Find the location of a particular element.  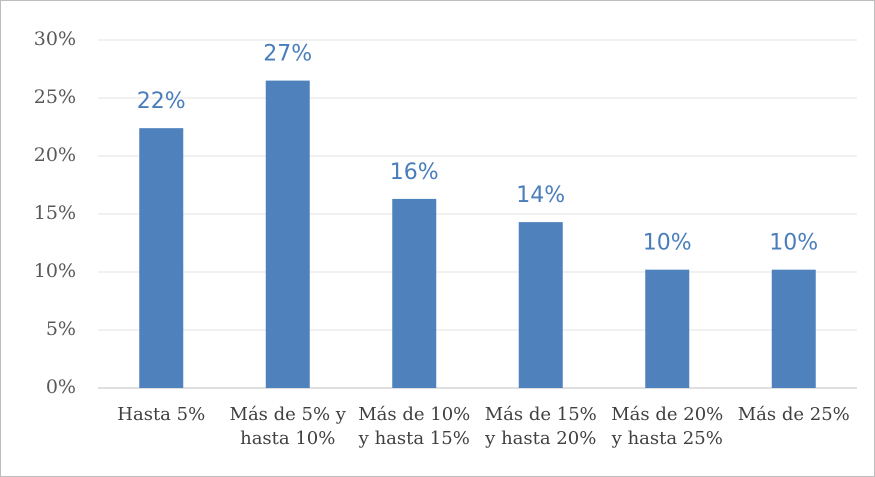

y-tick-label: 10% is located at coordinates (55, 271).